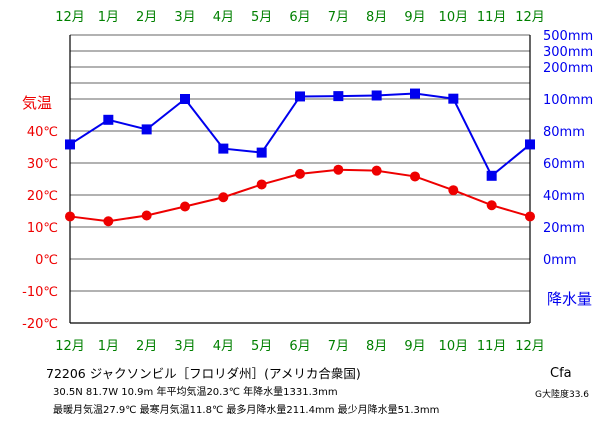 This screenshot has width=611, height=425. What do you see at coordinates (562, 395) in the screenshot?
I see `continentality-index: G大陸度33.6` at bounding box center [562, 395].